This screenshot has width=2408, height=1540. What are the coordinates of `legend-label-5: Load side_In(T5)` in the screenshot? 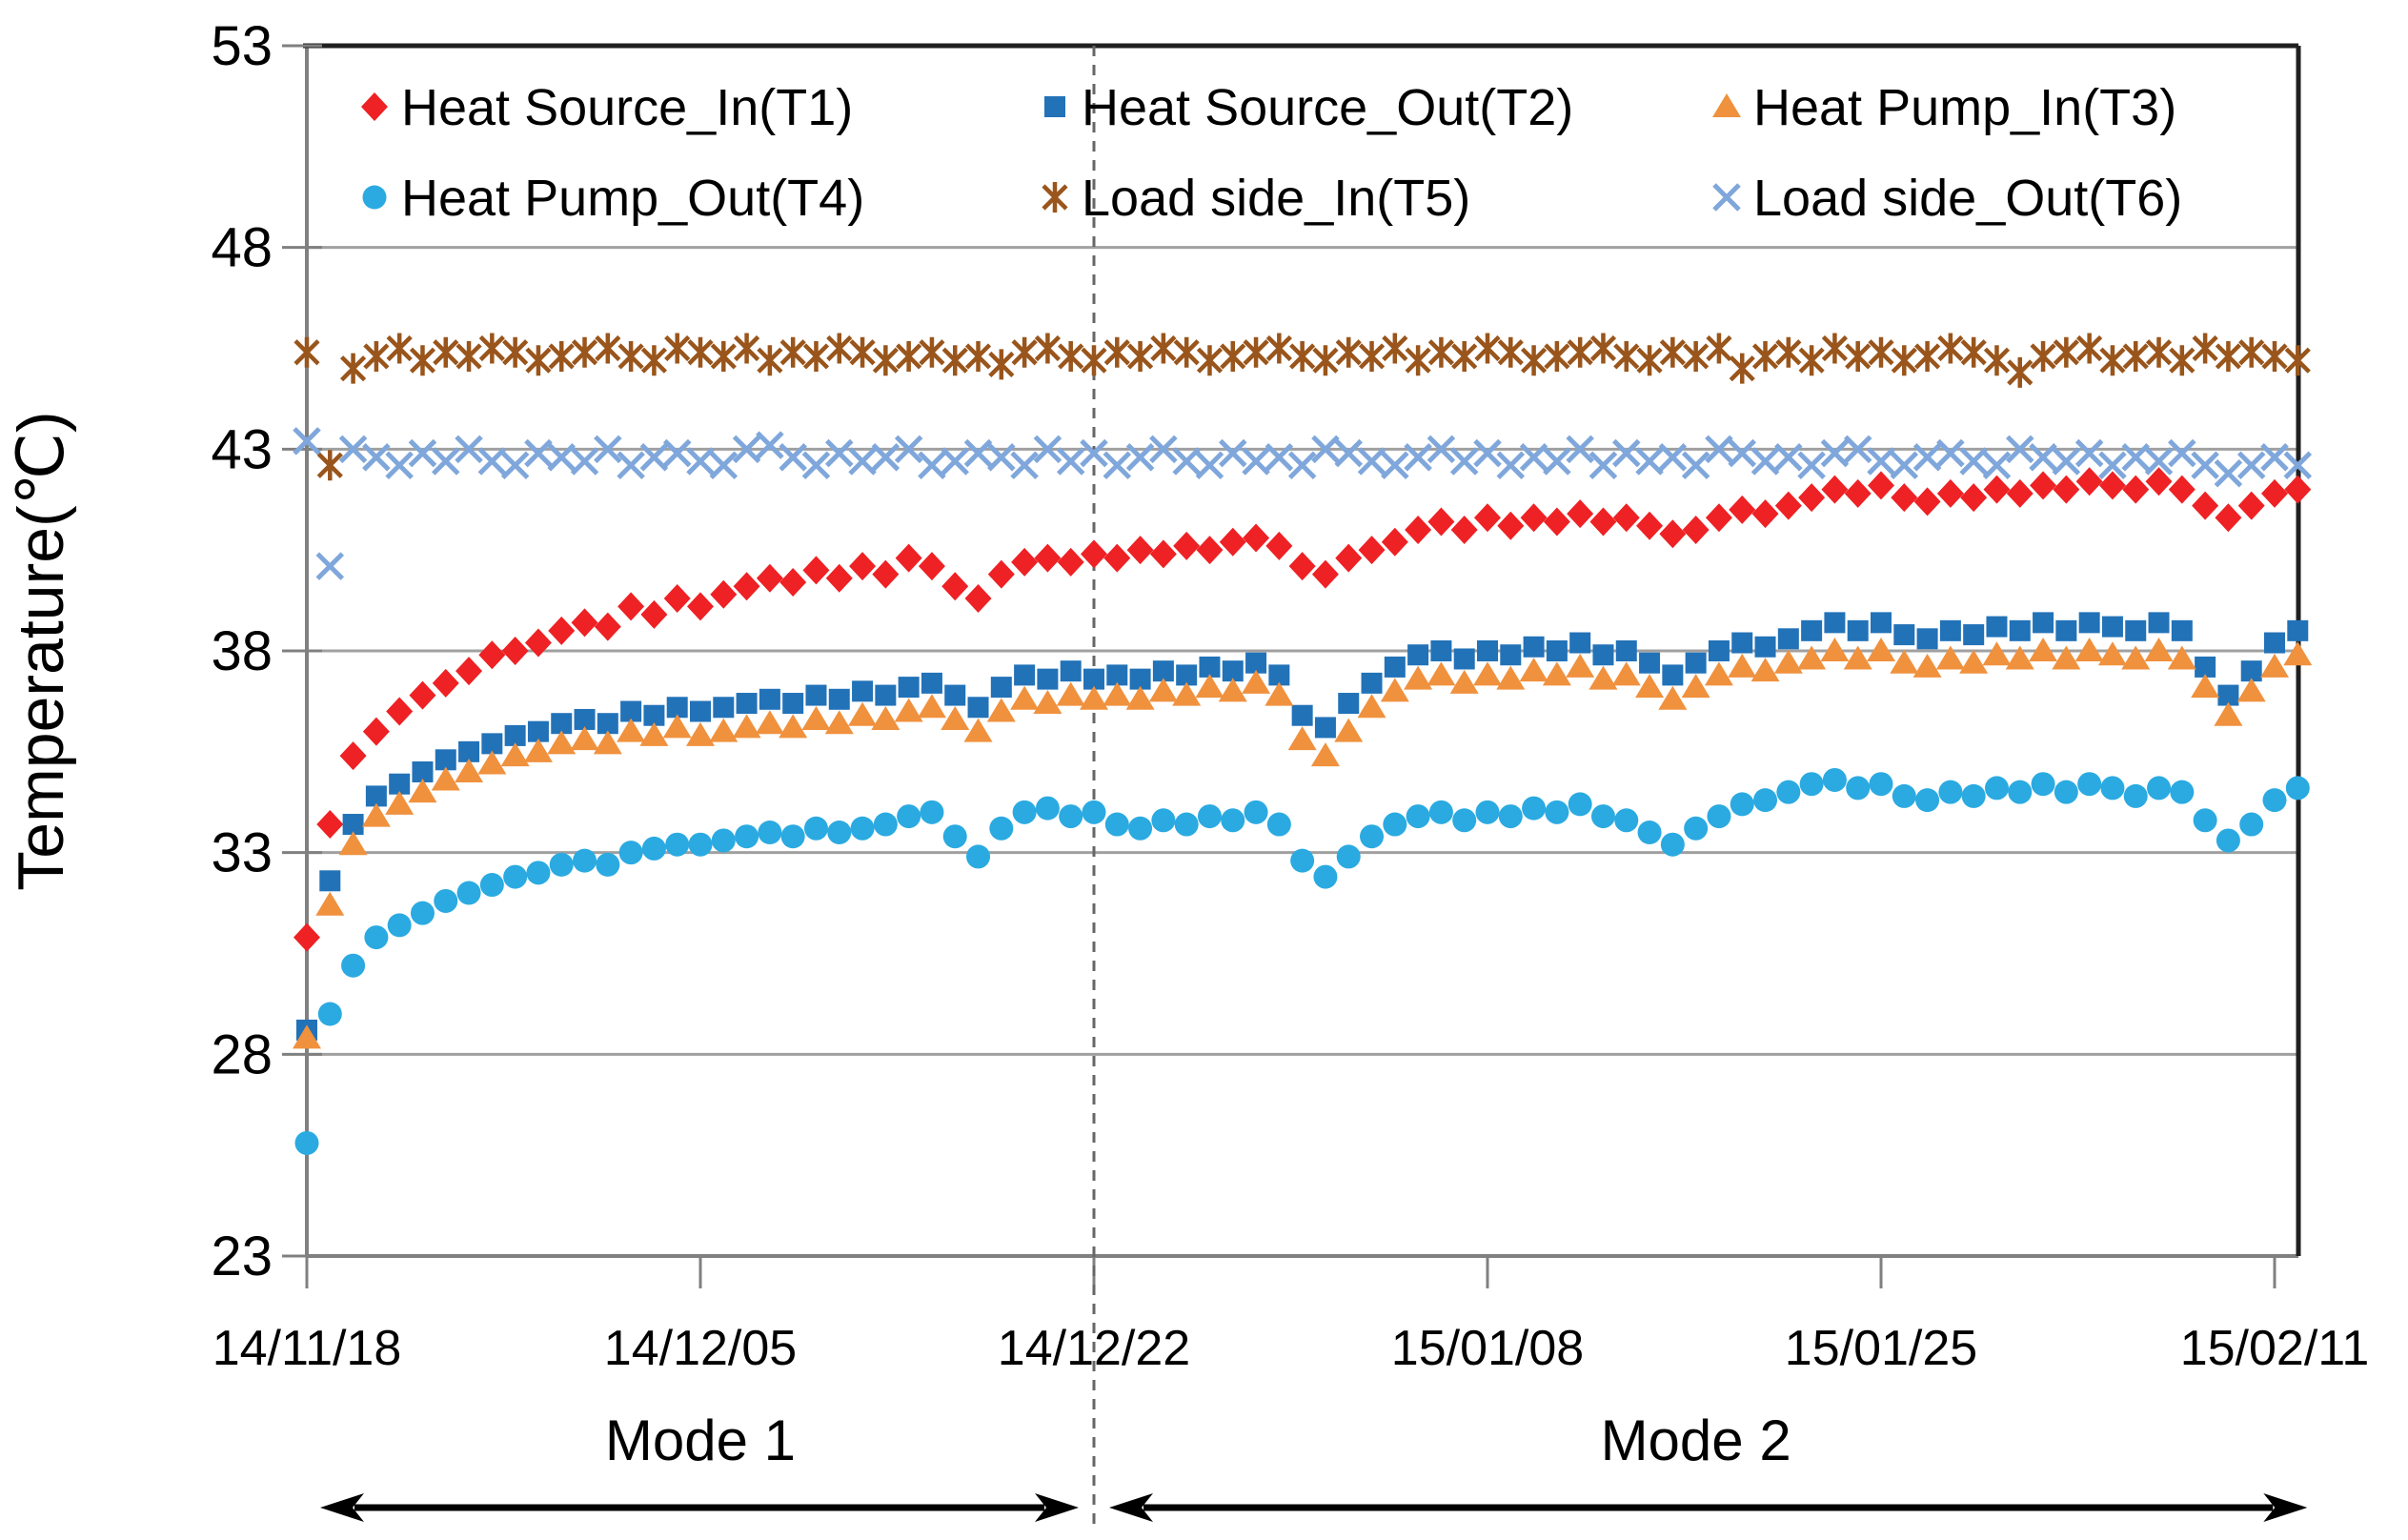 It's located at (1276, 198).